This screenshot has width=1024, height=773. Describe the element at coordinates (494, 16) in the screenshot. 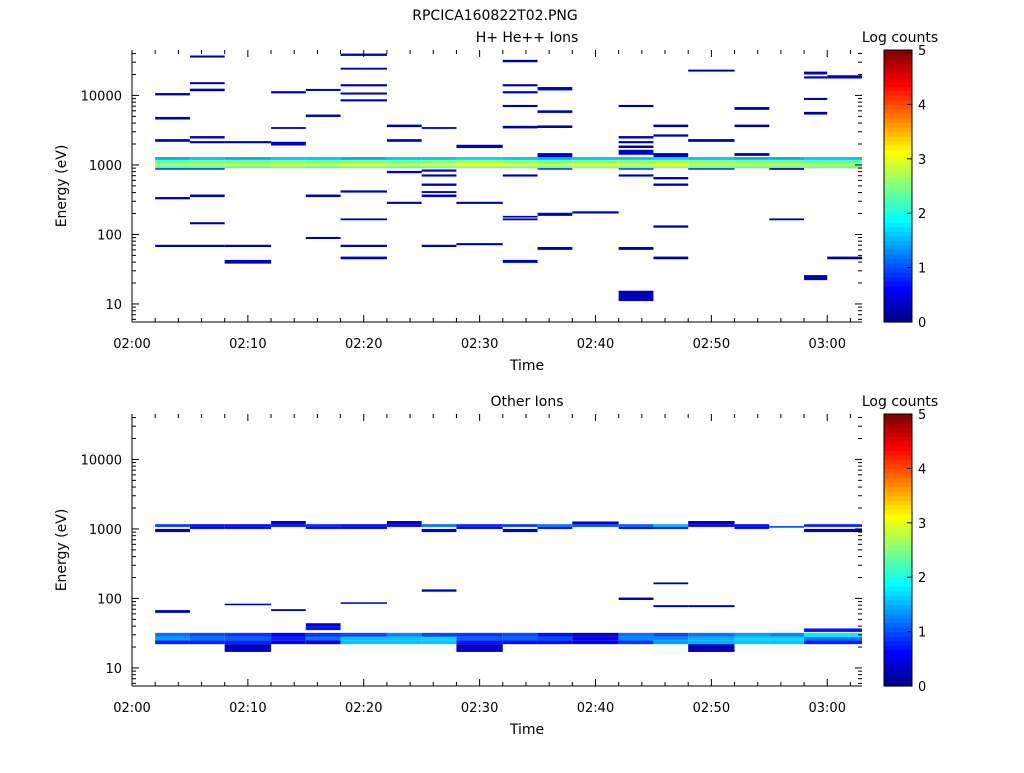

I see `figure-title: RPCICA160822T02.PNG` at that location.